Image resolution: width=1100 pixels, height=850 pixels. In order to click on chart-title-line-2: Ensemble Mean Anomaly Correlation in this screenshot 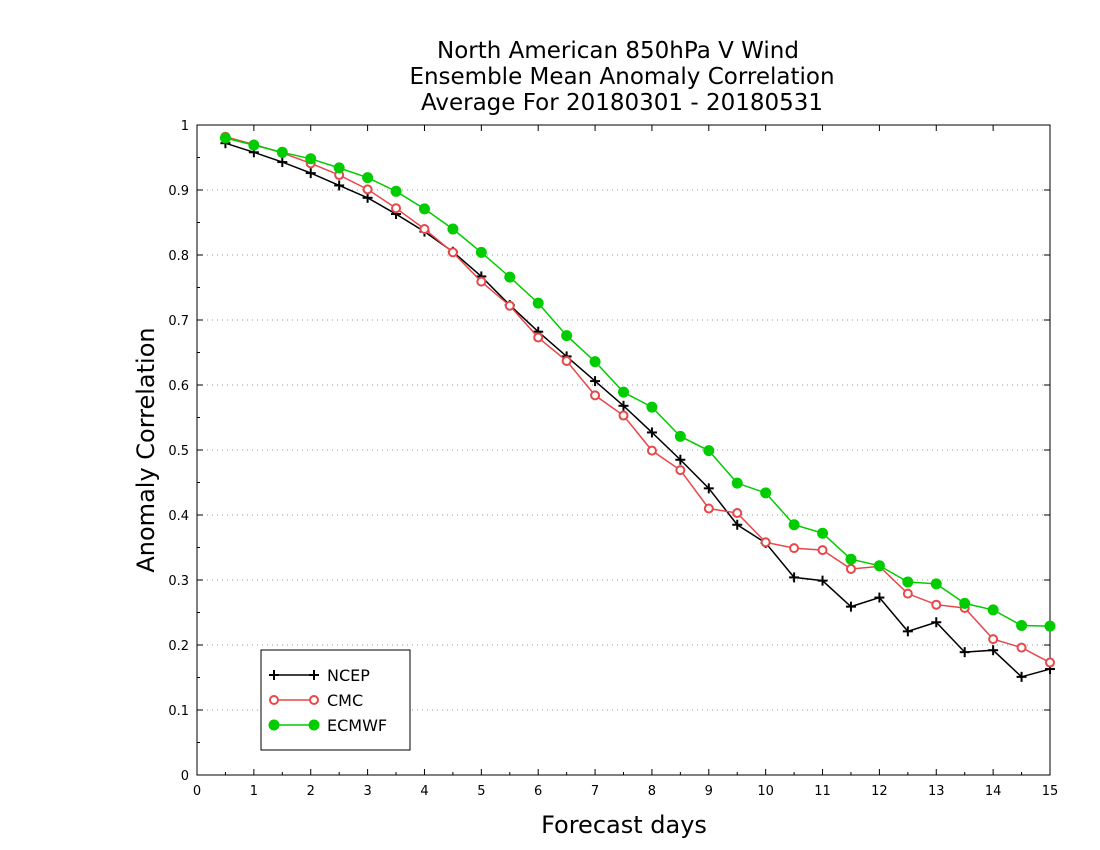, I will do `click(621, 77)`.